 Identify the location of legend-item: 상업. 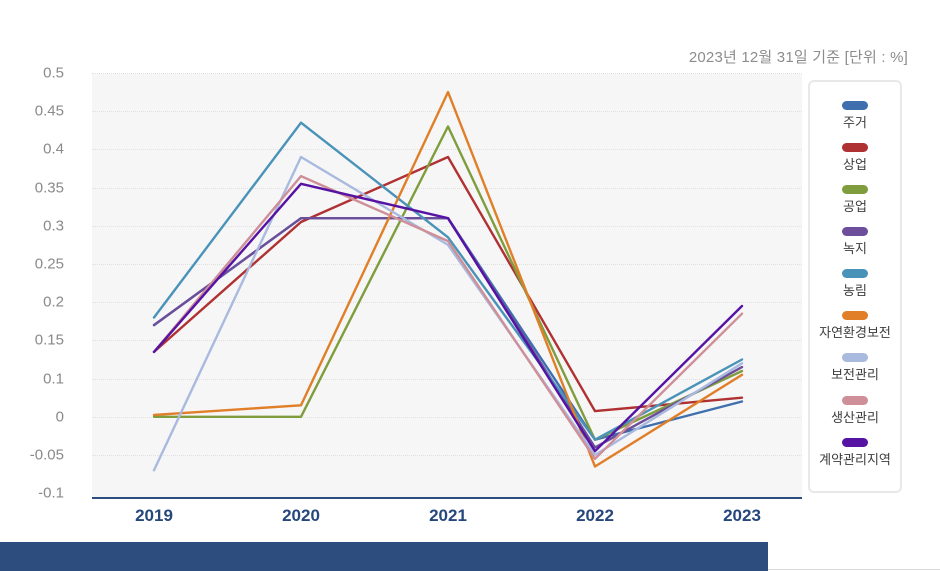
(855, 157).